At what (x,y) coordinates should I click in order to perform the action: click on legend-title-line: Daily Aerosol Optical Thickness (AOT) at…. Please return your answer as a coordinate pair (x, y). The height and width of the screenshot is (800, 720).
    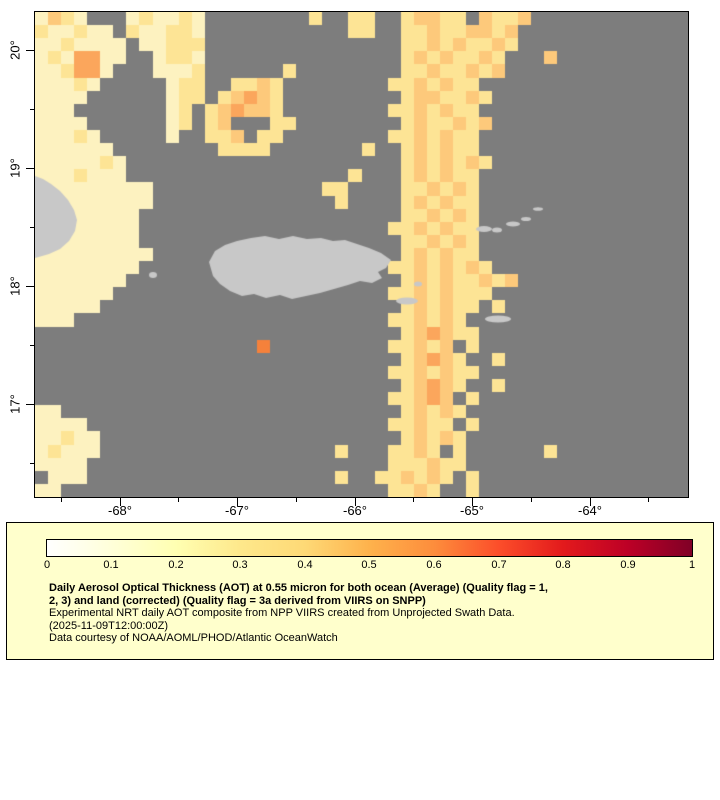
    Looking at the image, I should click on (298, 588).